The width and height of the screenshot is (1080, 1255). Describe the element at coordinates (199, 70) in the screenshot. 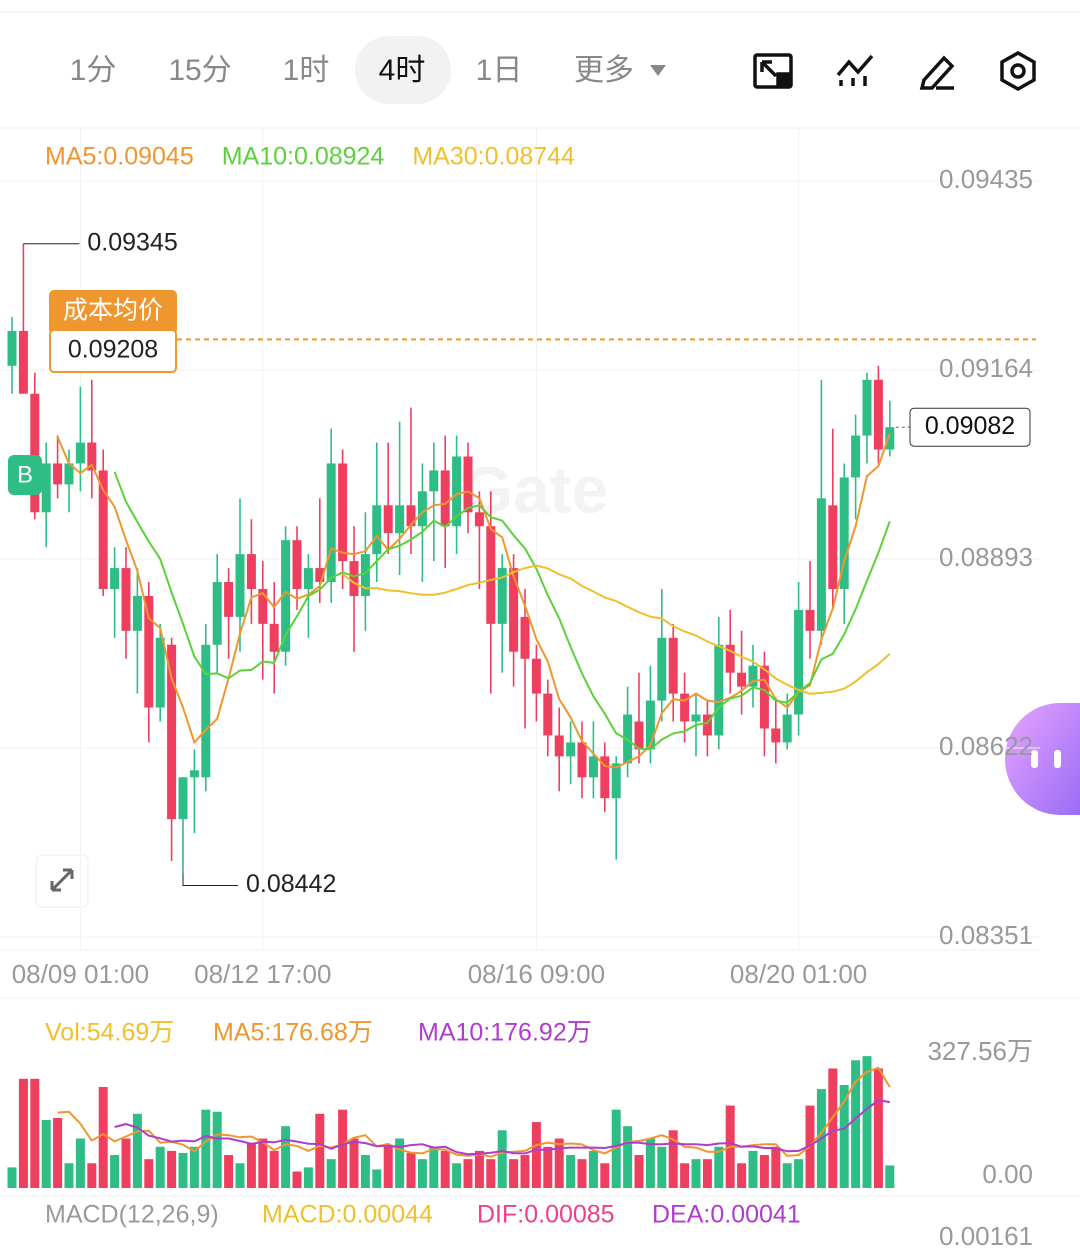

I see `timeframe-tab: 15分` at that location.